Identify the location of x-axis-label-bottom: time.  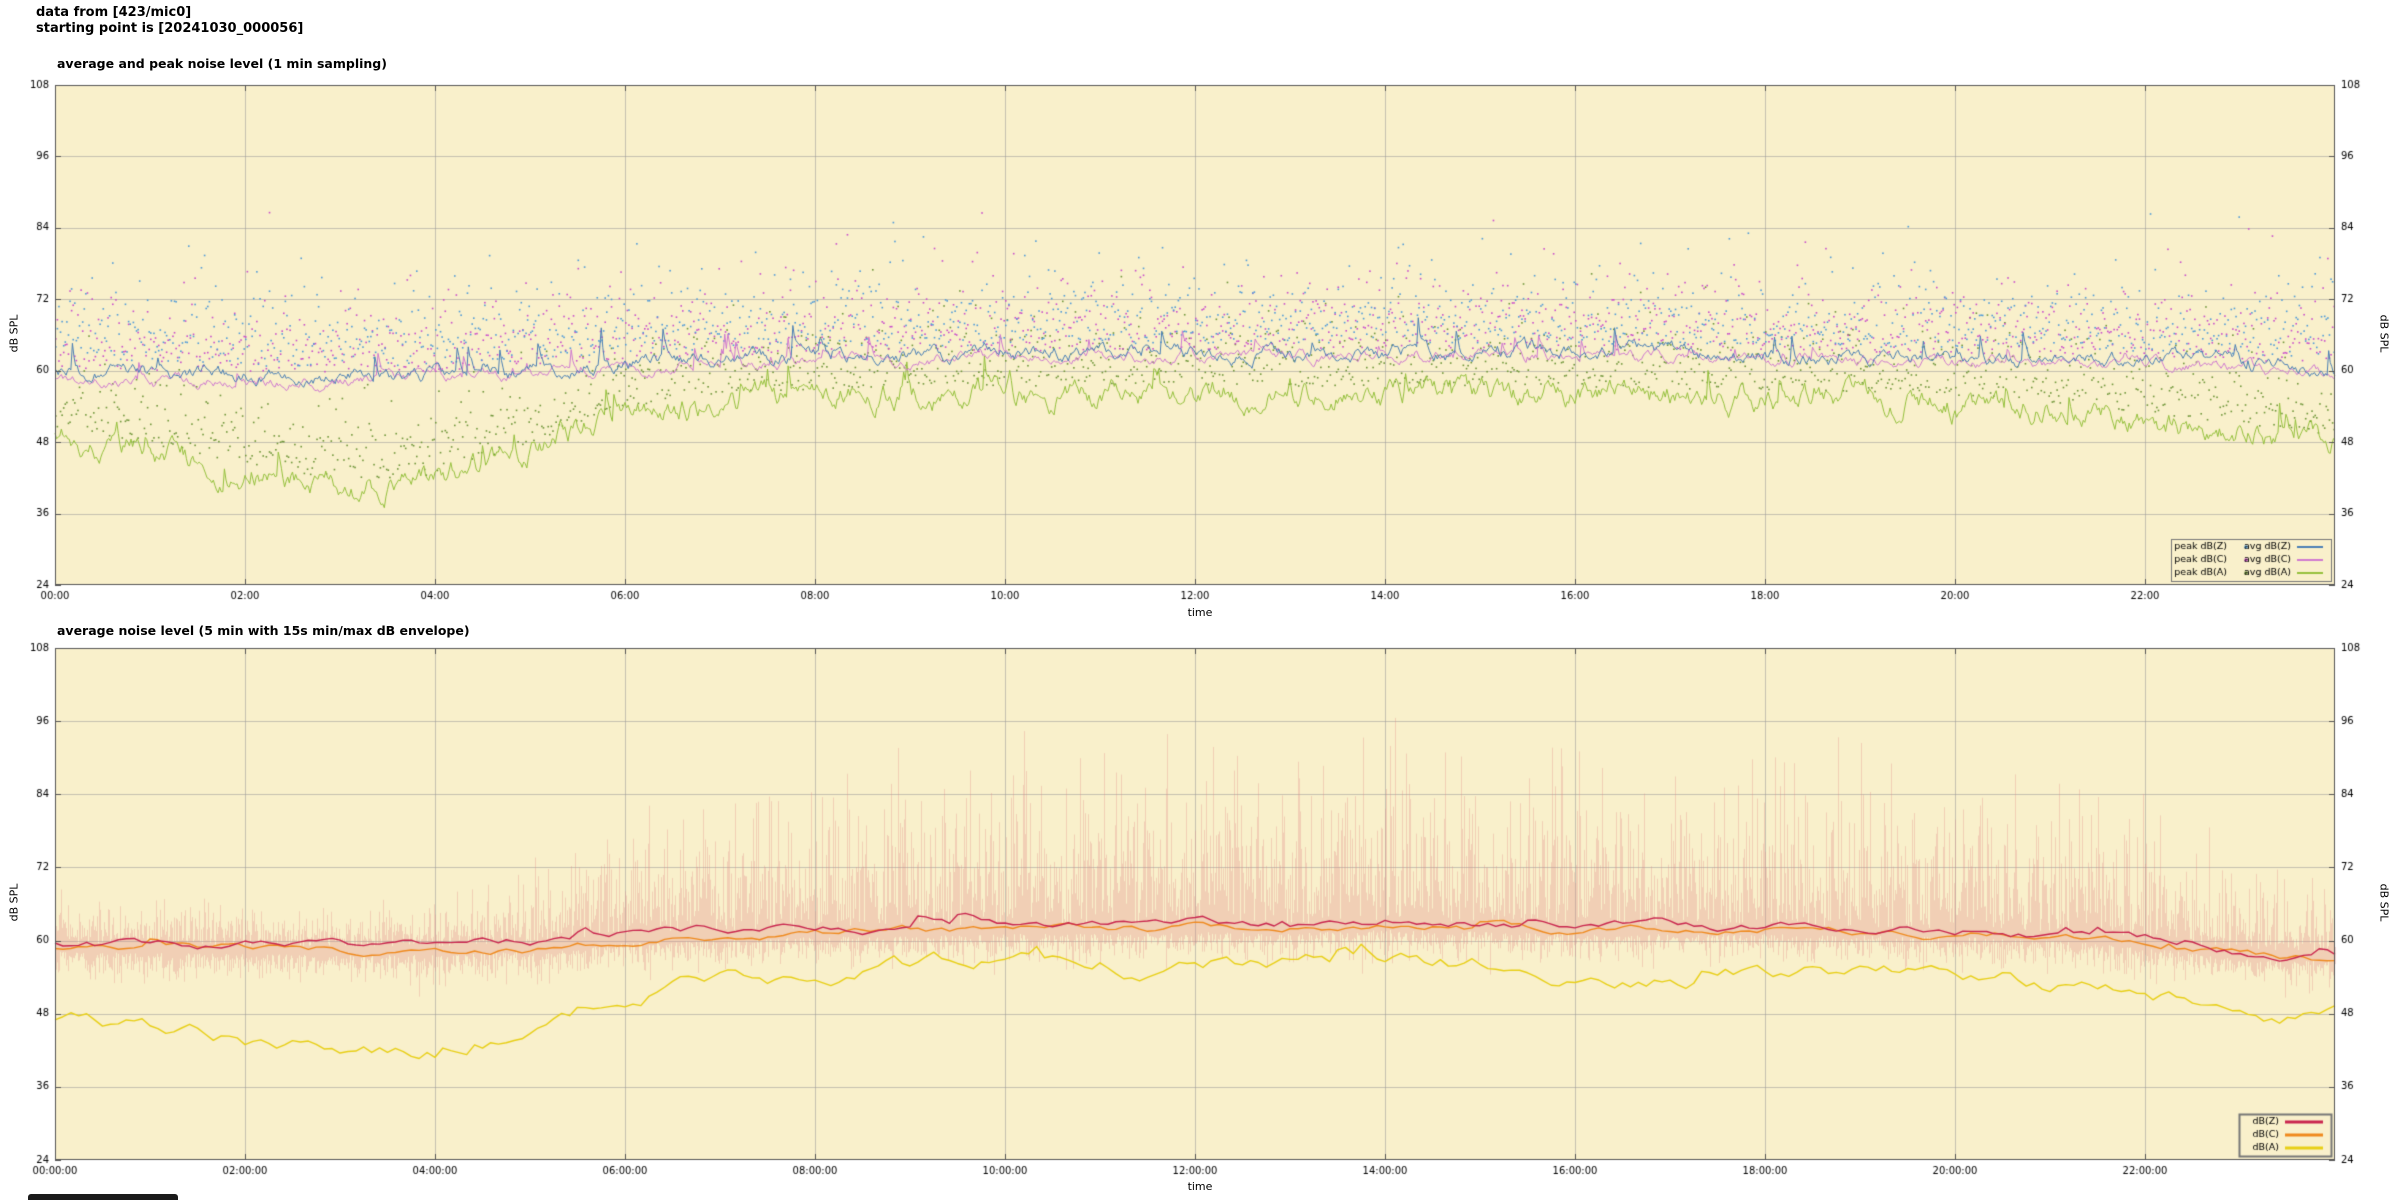
(1200, 1186).